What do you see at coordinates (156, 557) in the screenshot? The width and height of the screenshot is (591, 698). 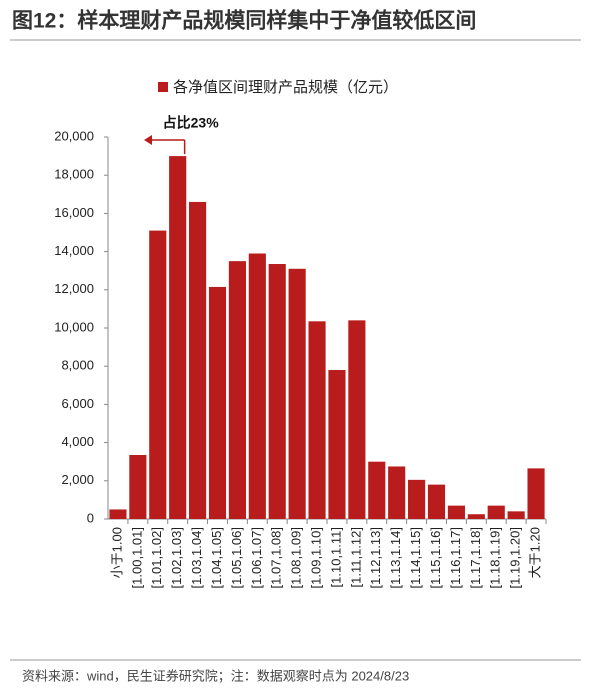 I see `x-tick-label: [1.01,1.02]` at bounding box center [156, 557].